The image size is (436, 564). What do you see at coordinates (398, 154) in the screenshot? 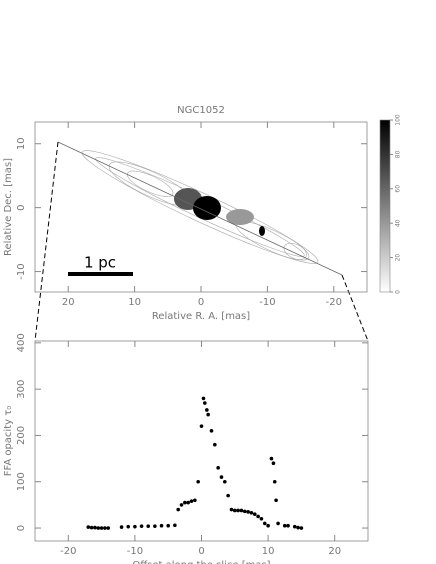
I see `colorbar-tick-label: 80` at bounding box center [398, 154].